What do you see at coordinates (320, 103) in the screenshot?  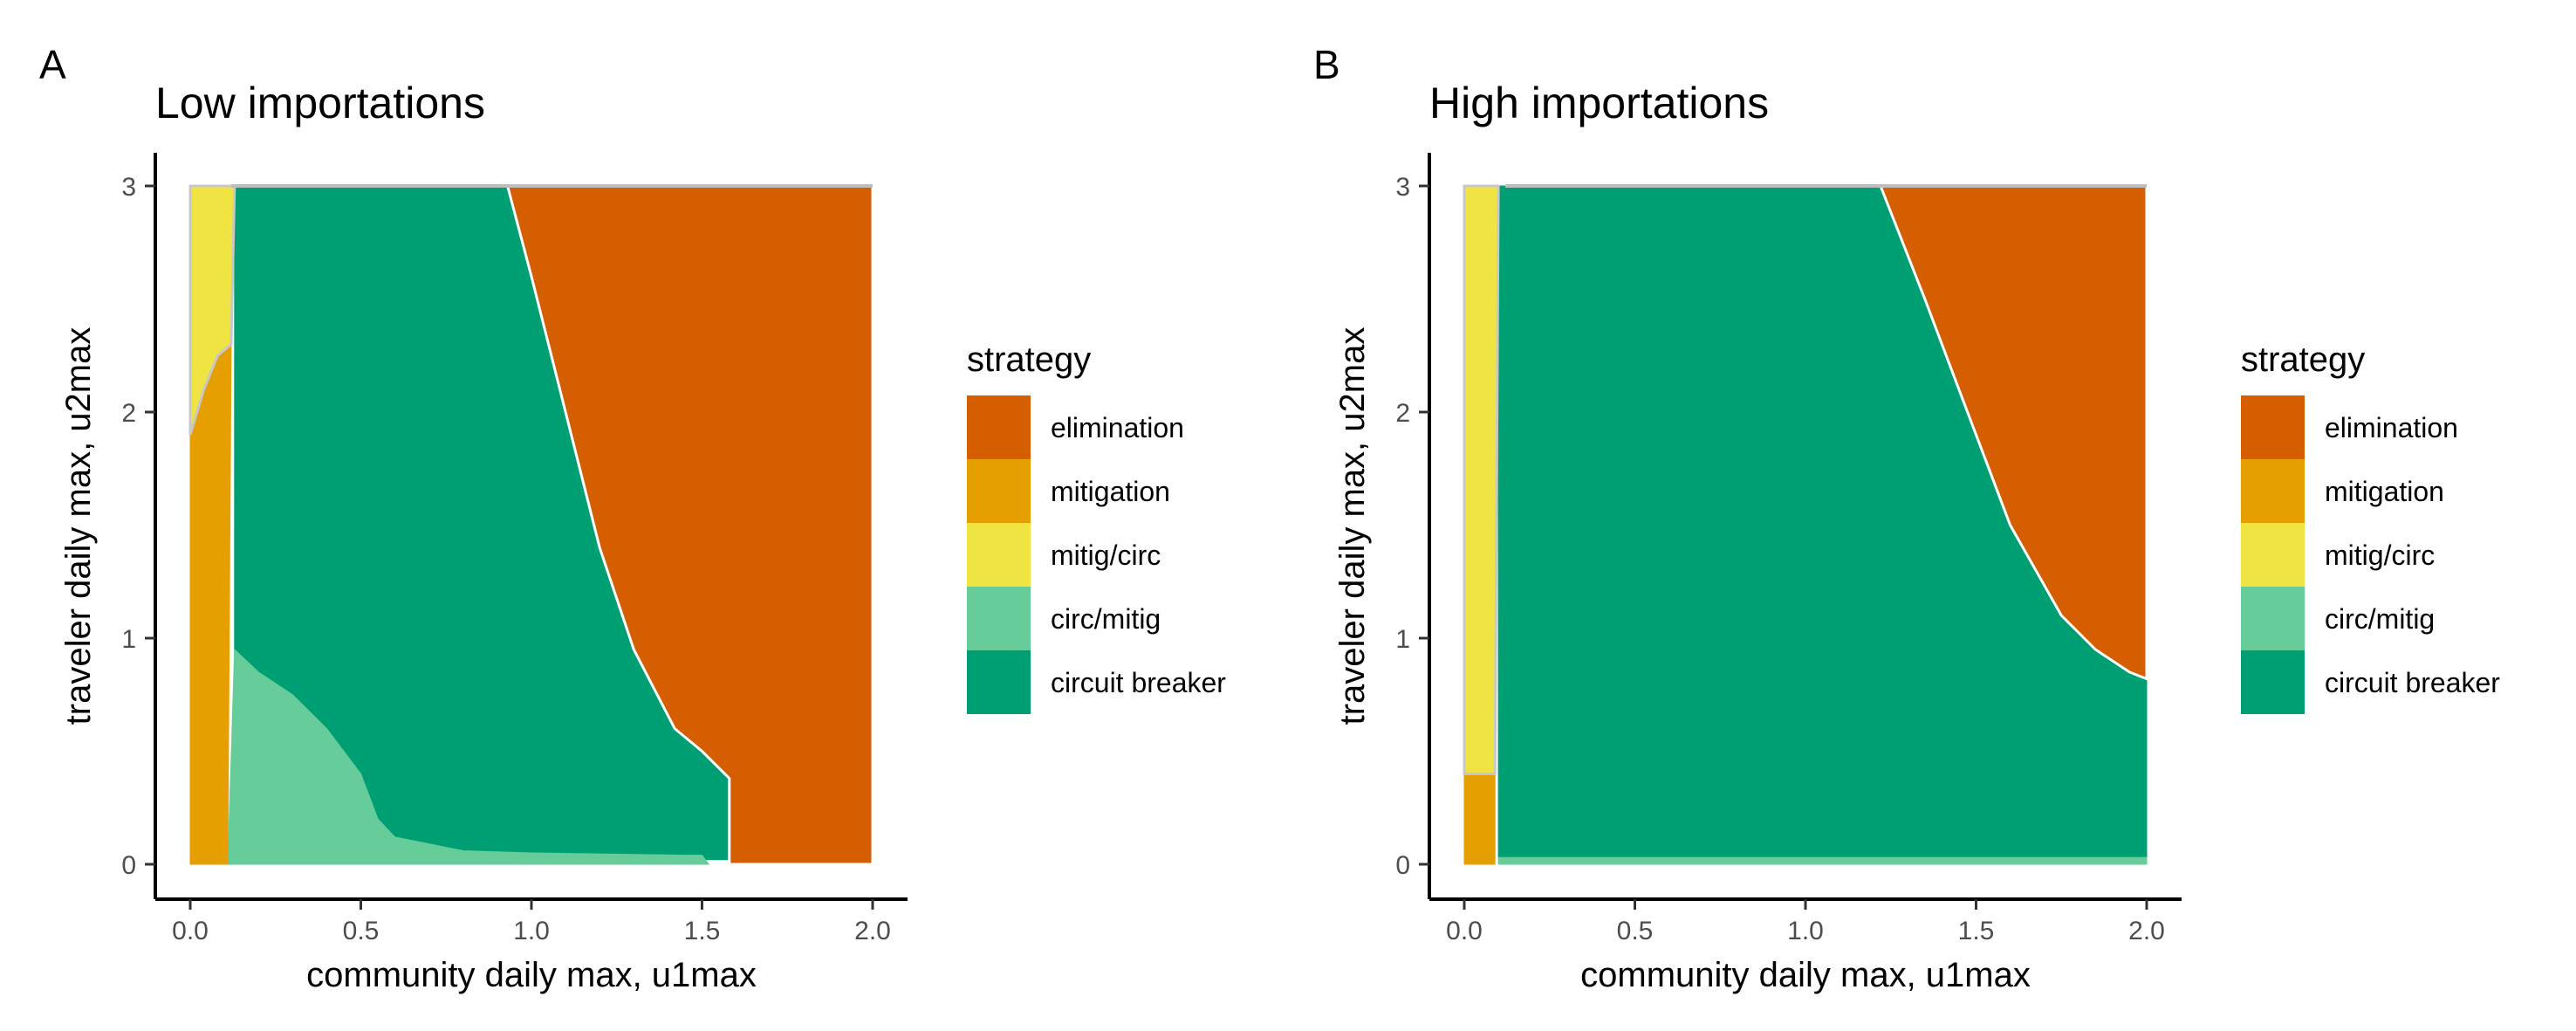 I see `chart-title: Low importations` at bounding box center [320, 103].